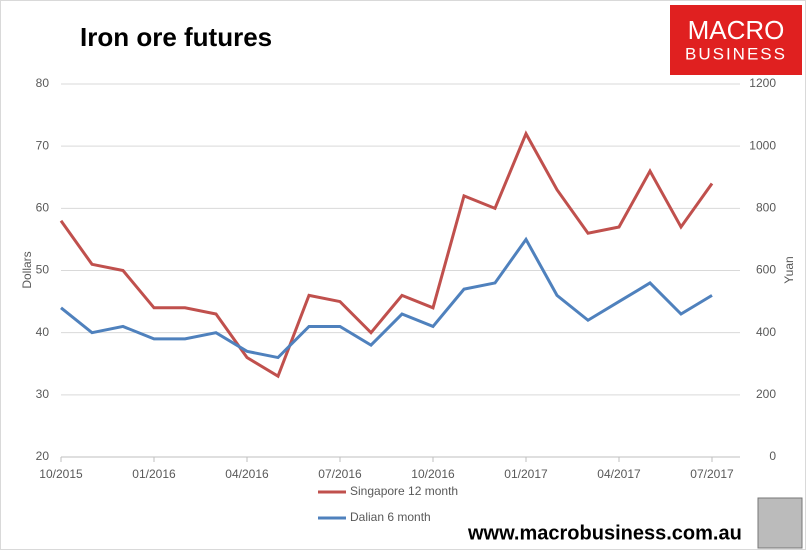 This screenshot has width=810, height=558. Describe the element at coordinates (766, 332) in the screenshot. I see `y2-tick-label: 400` at that location.